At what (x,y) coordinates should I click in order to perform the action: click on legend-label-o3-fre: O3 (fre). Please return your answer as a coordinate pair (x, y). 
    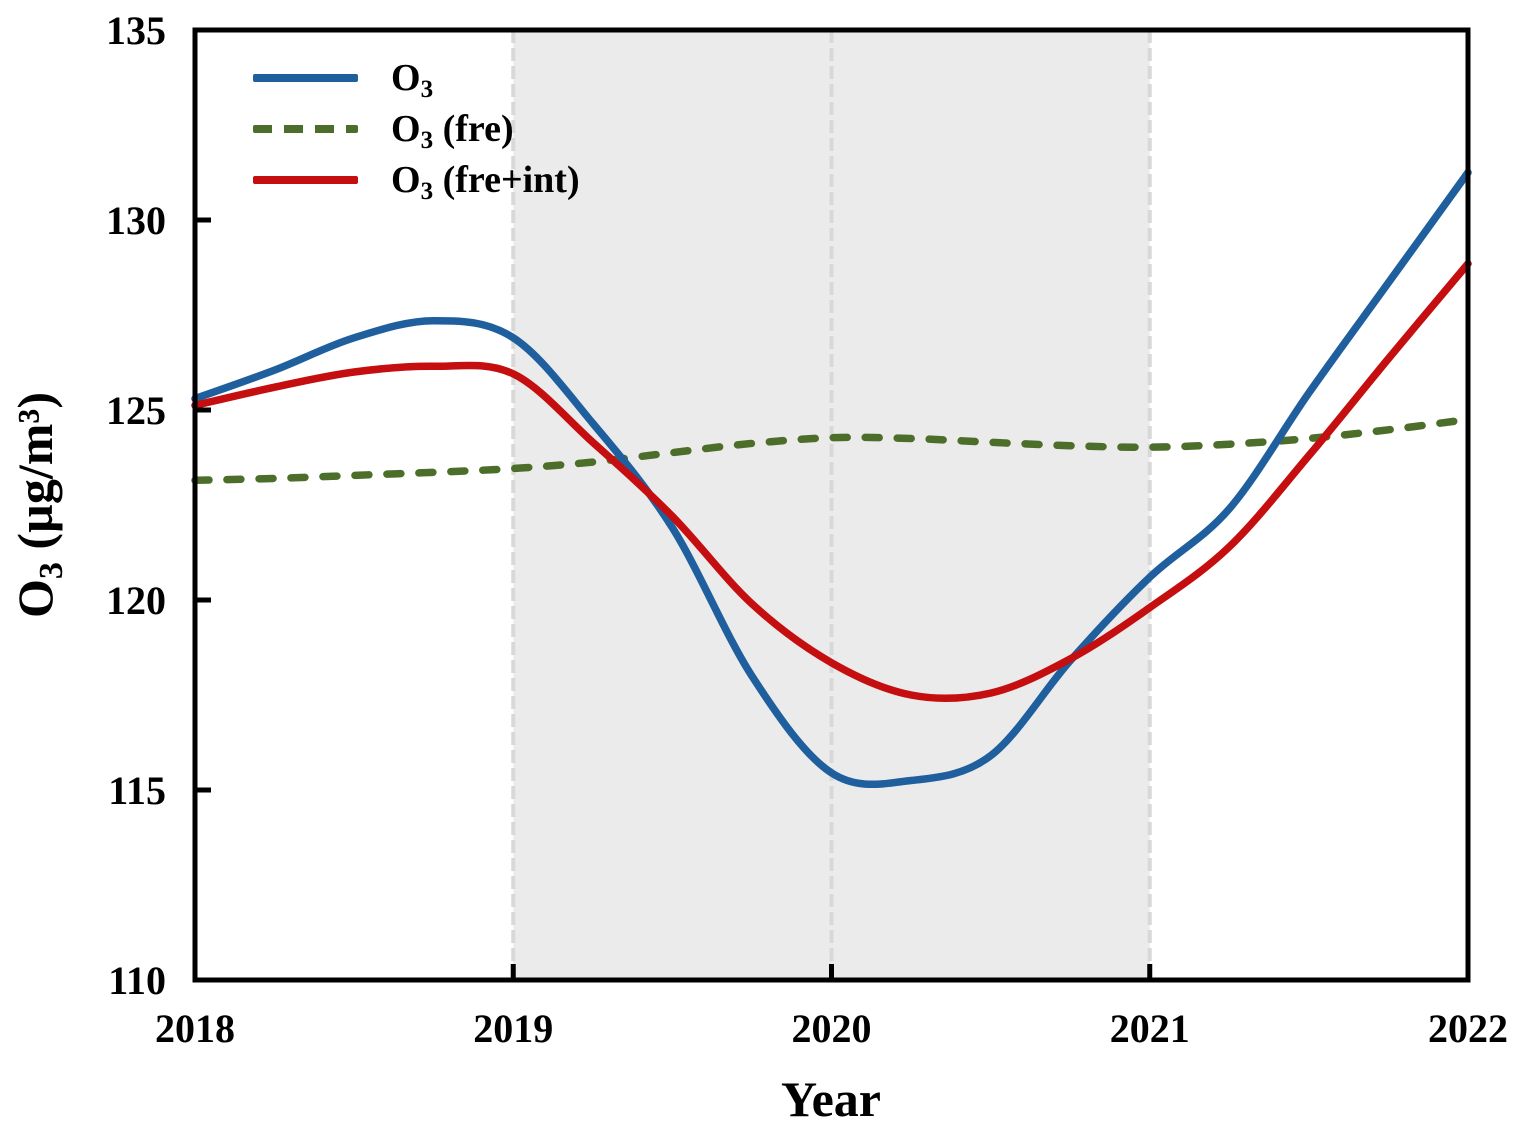
    Looking at the image, I should click on (452, 130).